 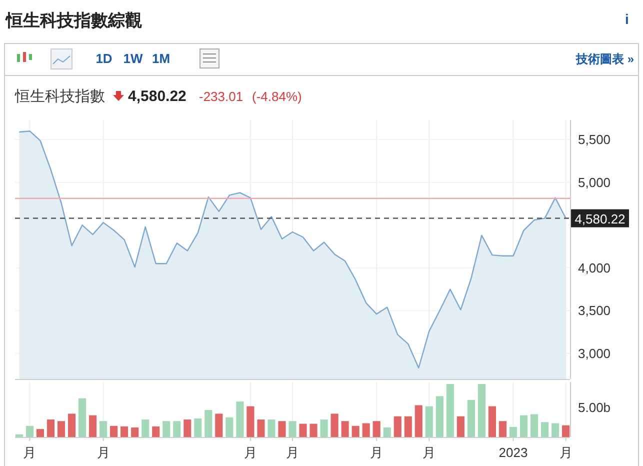 What do you see at coordinates (600, 218) in the screenshot?
I see `ref-line-label: 4,580.22` at bounding box center [600, 218].